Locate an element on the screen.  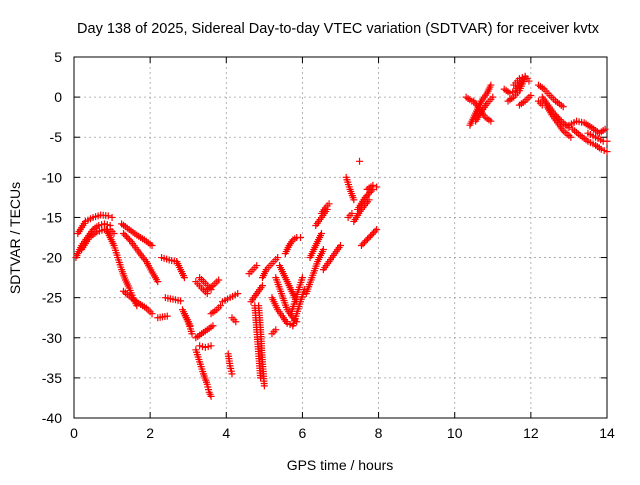
x-tick-label: 6 is located at coordinates (303, 433).